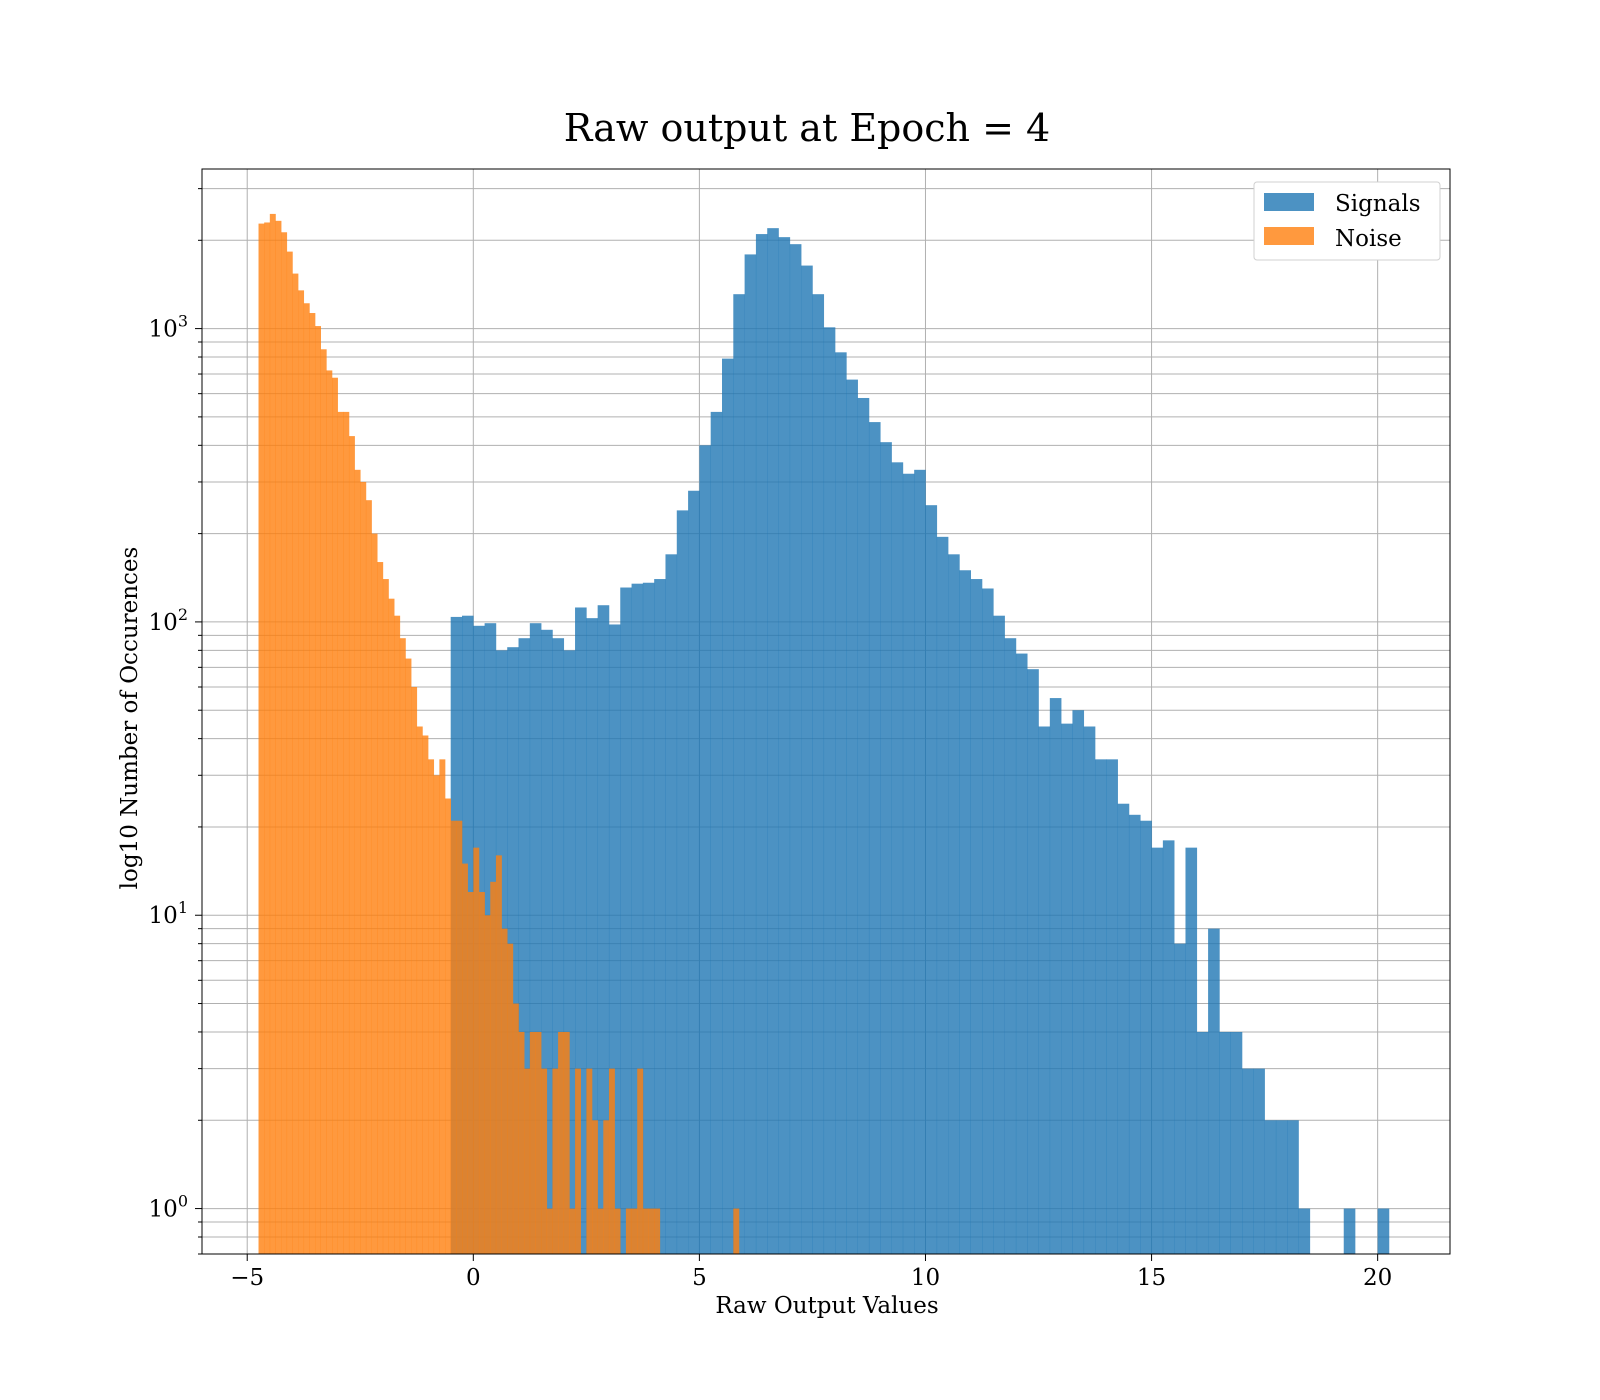 The width and height of the screenshot is (1600, 1400). Describe the element at coordinates (1289, 202) in the screenshot. I see `legend-swatch-signals` at that location.